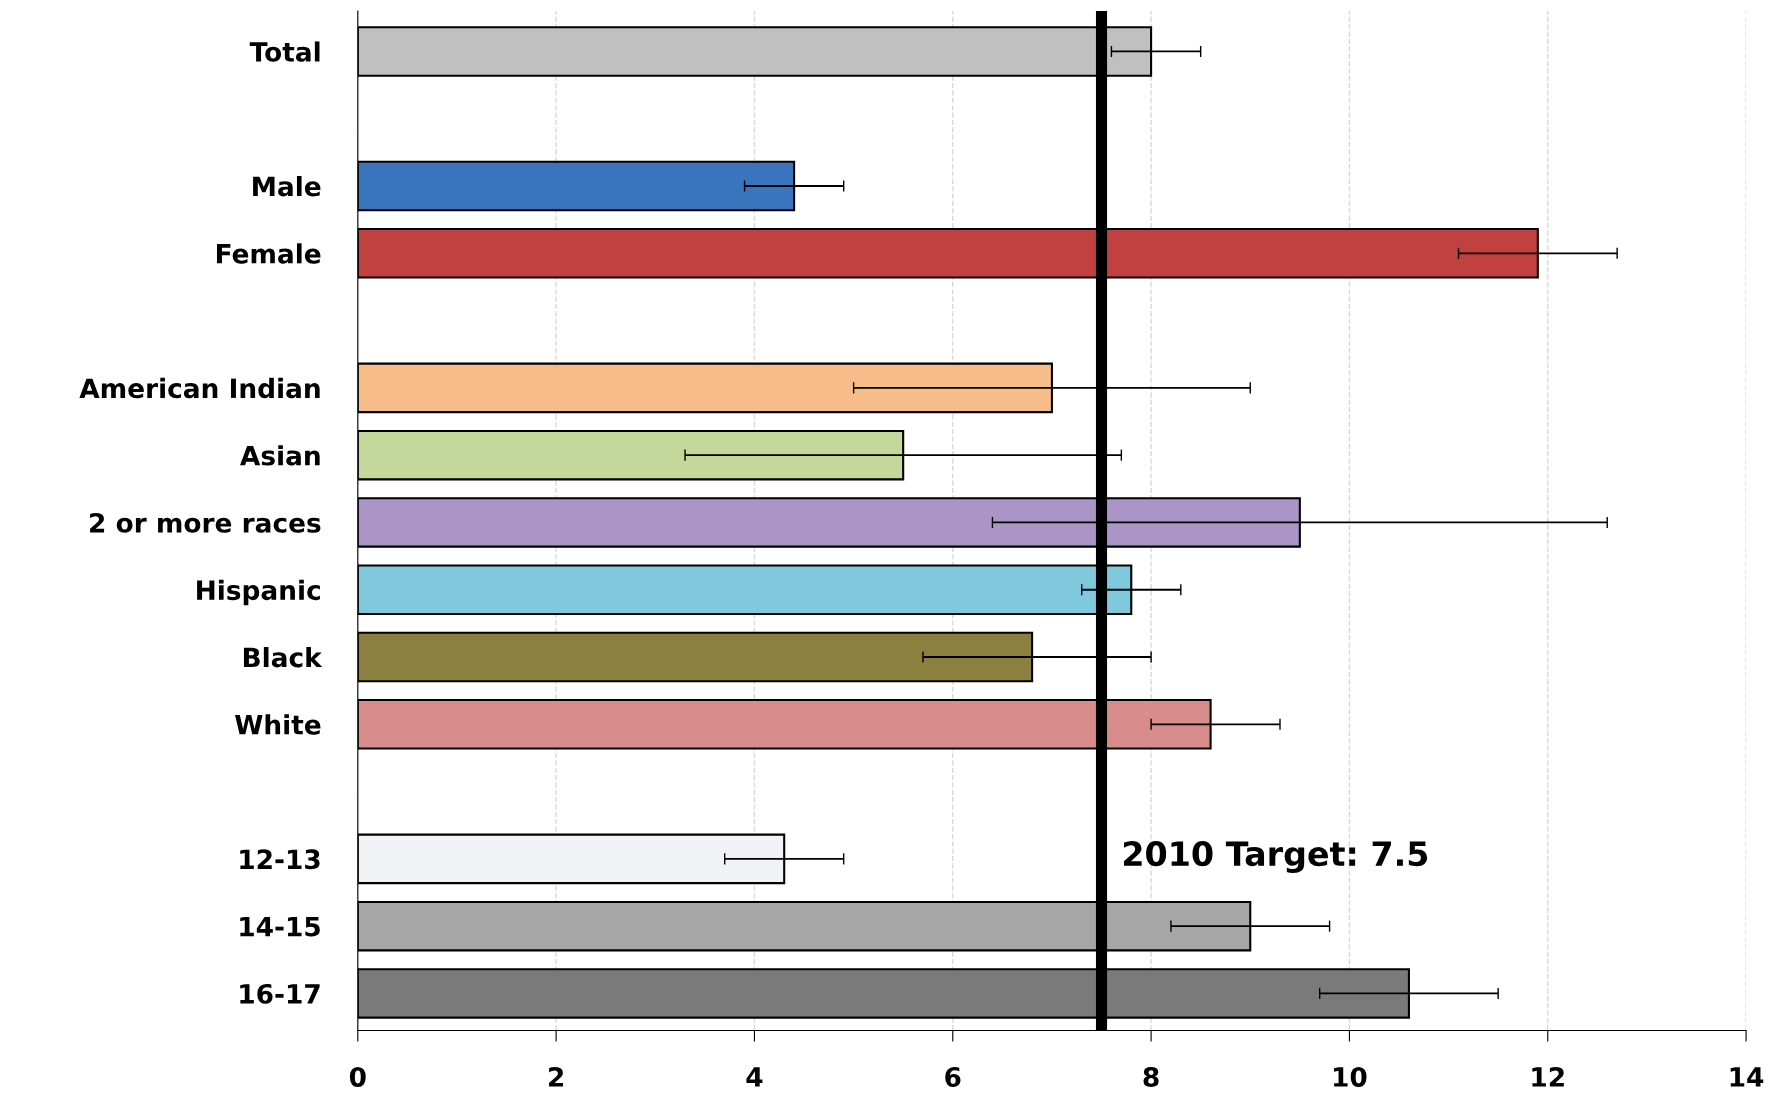  Describe the element at coordinates (1747, 1077) in the screenshot. I see `x-tick-label: 14` at that location.